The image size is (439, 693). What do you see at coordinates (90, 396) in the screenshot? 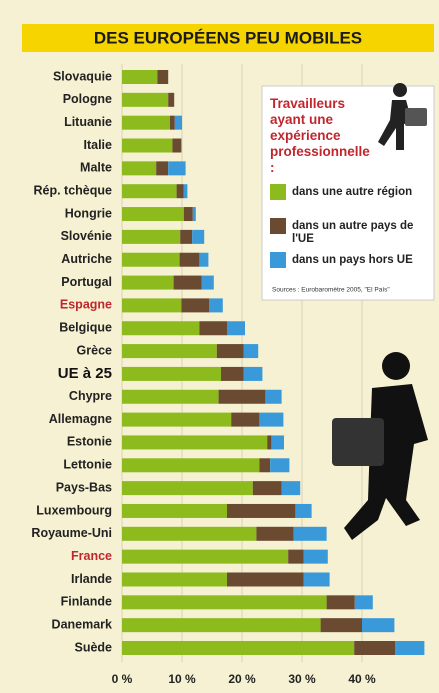
I see `y-tick-label: Chypre` at bounding box center [90, 396].